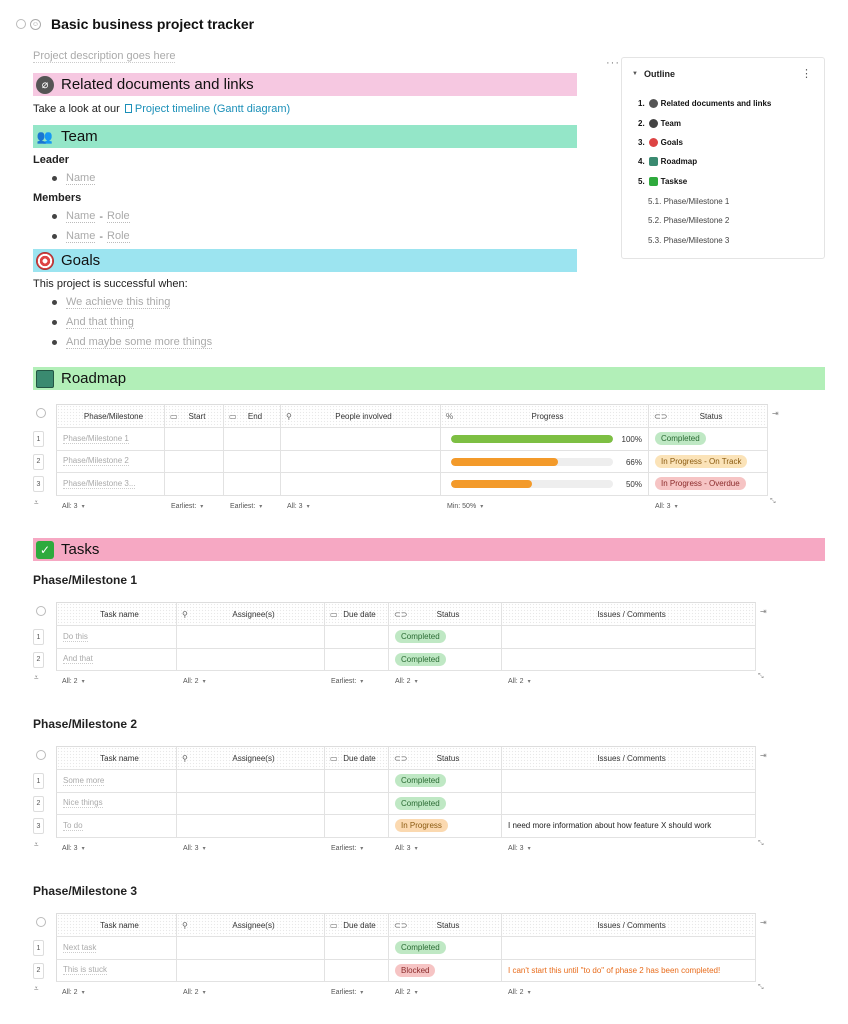  What do you see at coordinates (688, 201) in the screenshot?
I see `outline-subitem: 5.1. Phase/Milestone 1` at bounding box center [688, 201].